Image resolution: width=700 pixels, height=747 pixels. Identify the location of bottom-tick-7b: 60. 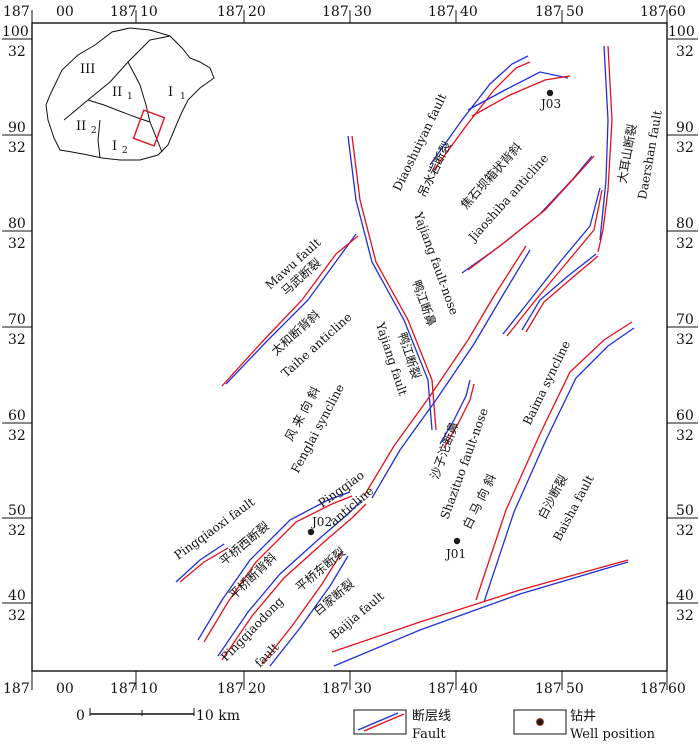
(677, 689).